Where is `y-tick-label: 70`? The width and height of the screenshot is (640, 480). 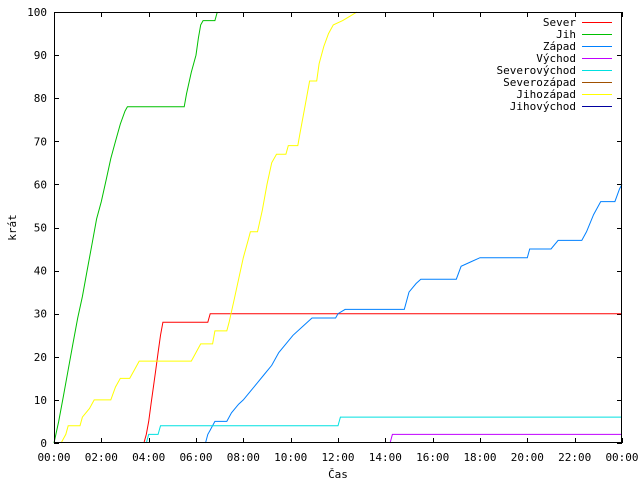 y-tick-label: 70 is located at coordinates (40, 141).